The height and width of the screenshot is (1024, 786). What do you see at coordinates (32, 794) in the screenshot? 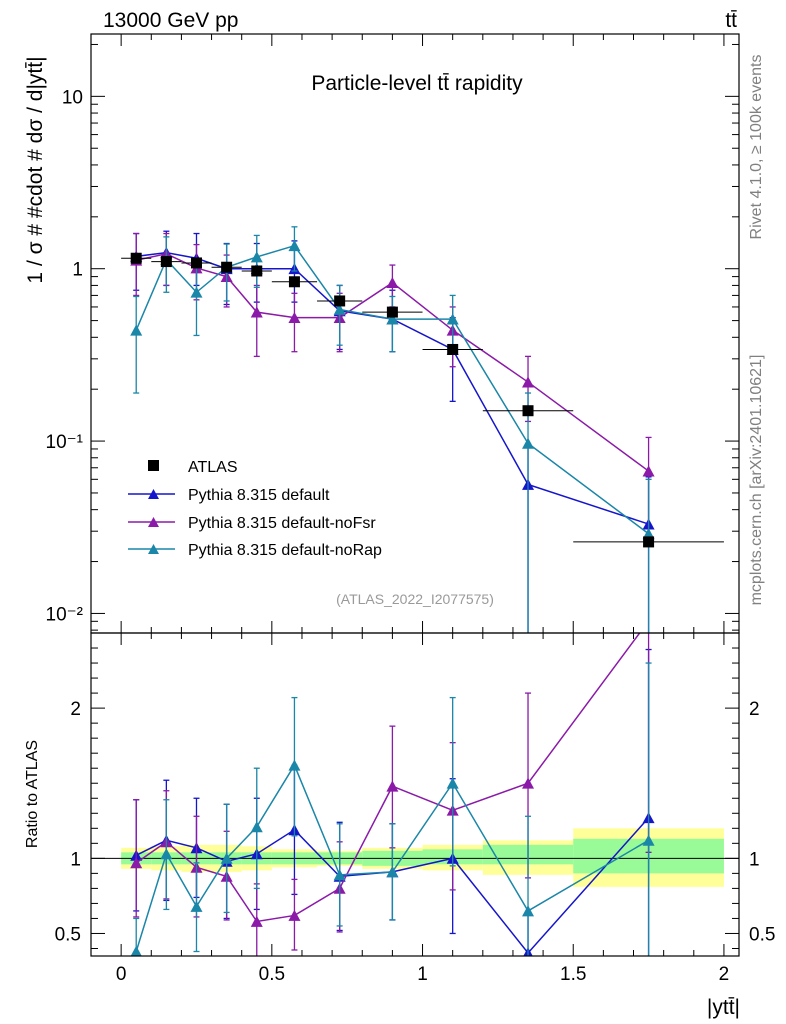
I see `ratio-y-axis-label: Ratio to ATLAS` at bounding box center [32, 794].